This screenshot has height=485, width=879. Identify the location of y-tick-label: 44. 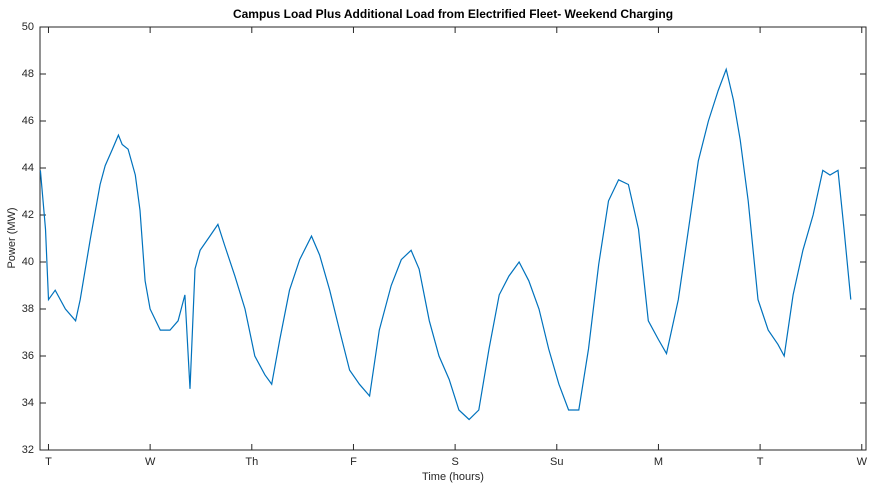
(28, 168).